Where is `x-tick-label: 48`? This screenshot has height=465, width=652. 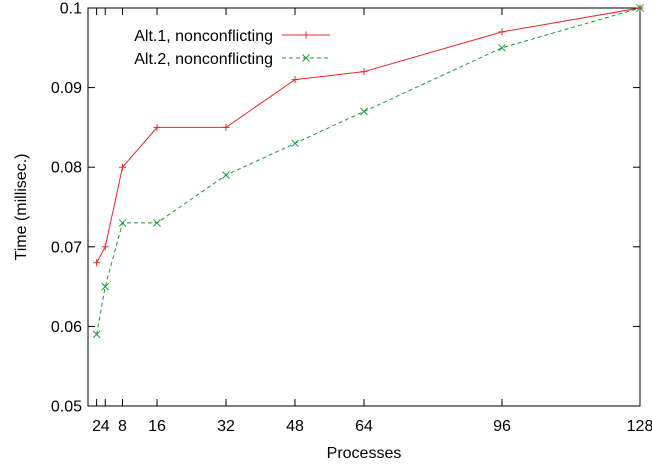
x-tick-label: 48 is located at coordinates (295, 426).